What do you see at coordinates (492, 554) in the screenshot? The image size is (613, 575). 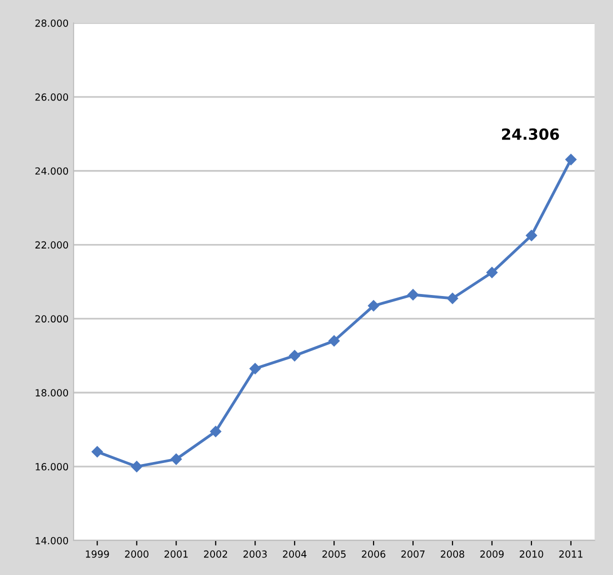 I see `x-tick-label: 2009` at bounding box center [492, 554].